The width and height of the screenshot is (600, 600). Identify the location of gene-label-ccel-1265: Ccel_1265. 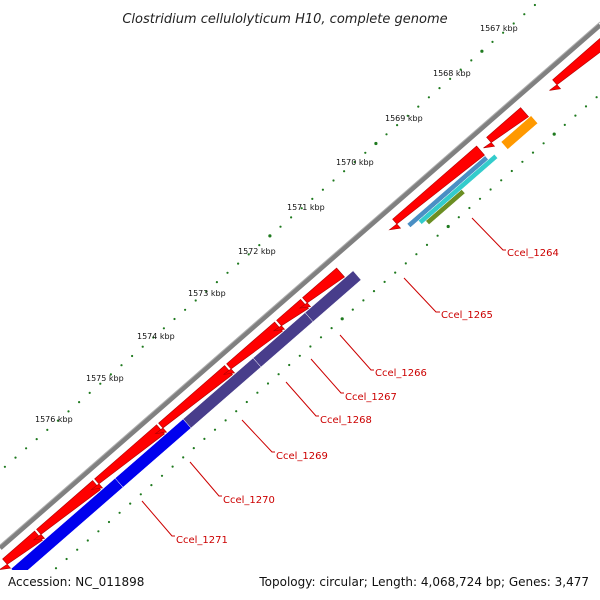
(467, 315).